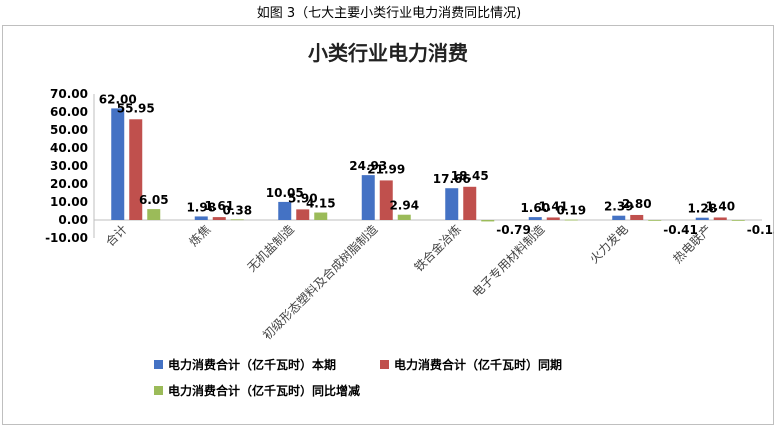 The height and width of the screenshot is (431, 778). I want to click on data-label: 2.94, so click(404, 206).